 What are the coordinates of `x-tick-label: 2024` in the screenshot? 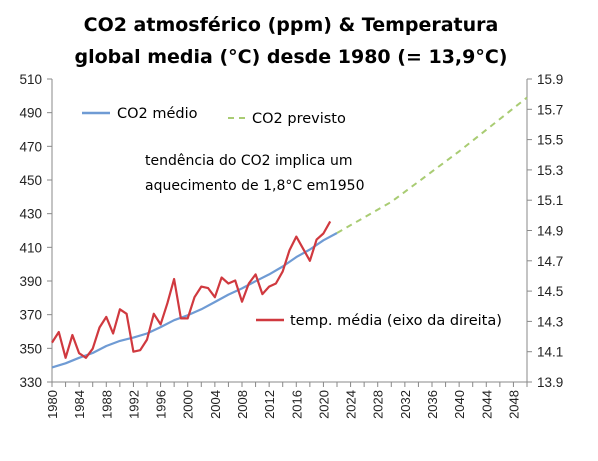 It's located at (351, 404).